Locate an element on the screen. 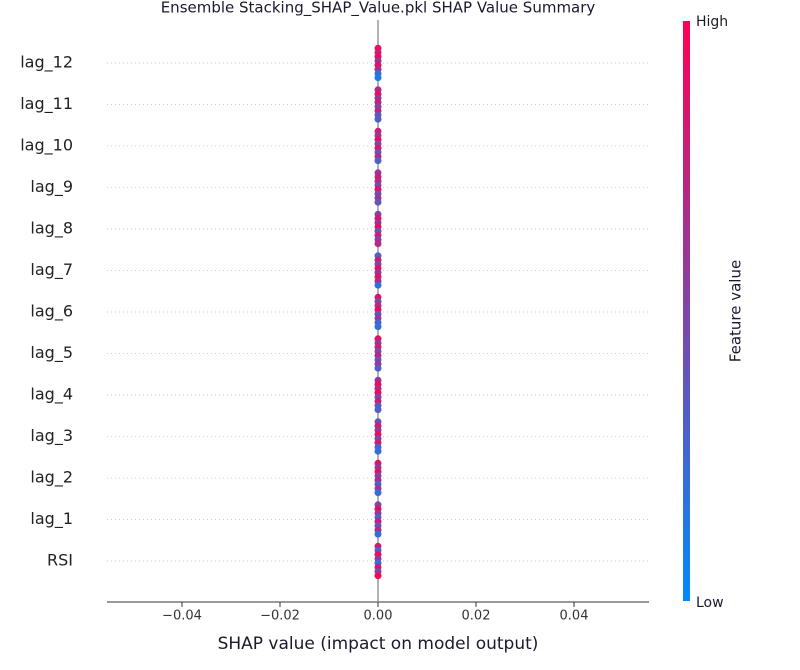  y-tick-label: lag_11 is located at coordinates (46, 104).